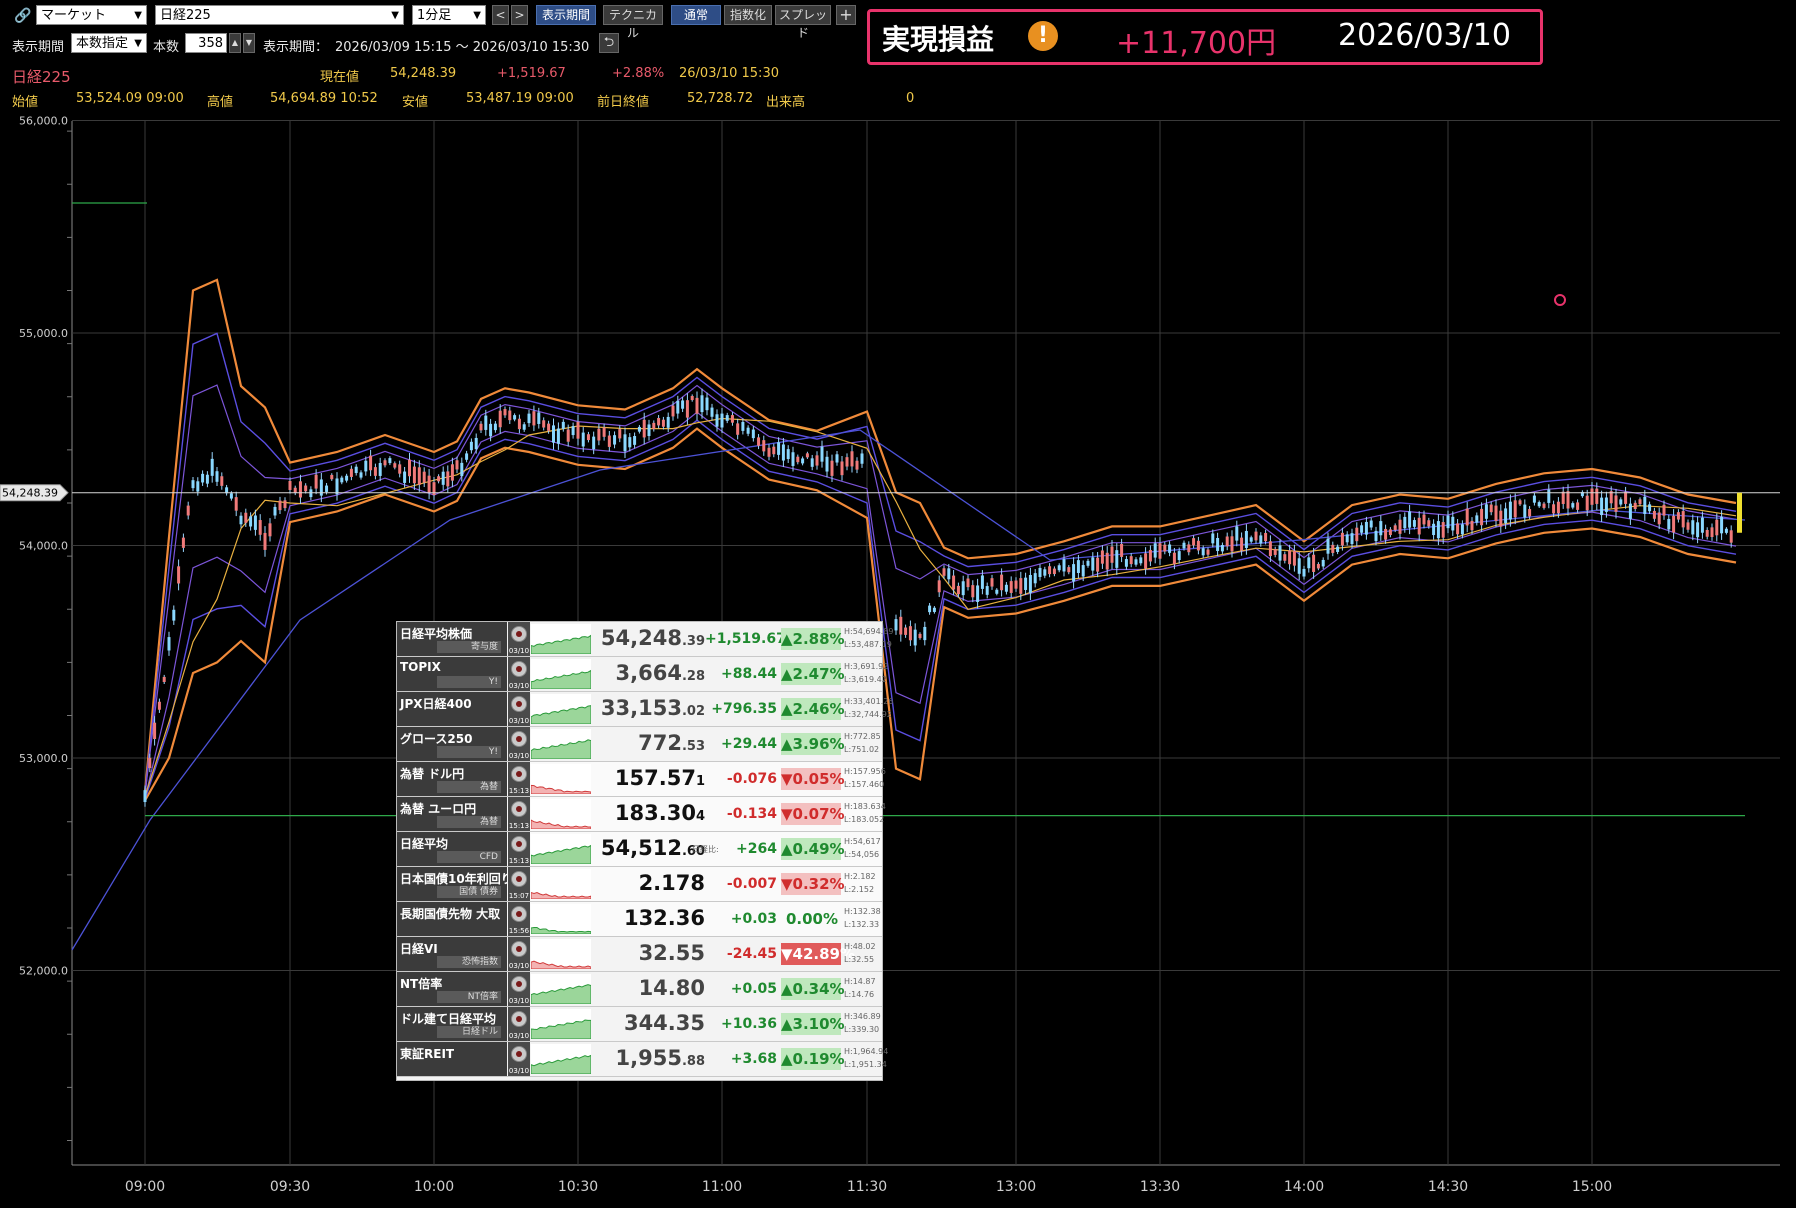 This screenshot has width=1796, height=1208. What do you see at coordinates (696, 15) in the screenshot?
I see `normal-button: 通常` at bounding box center [696, 15].